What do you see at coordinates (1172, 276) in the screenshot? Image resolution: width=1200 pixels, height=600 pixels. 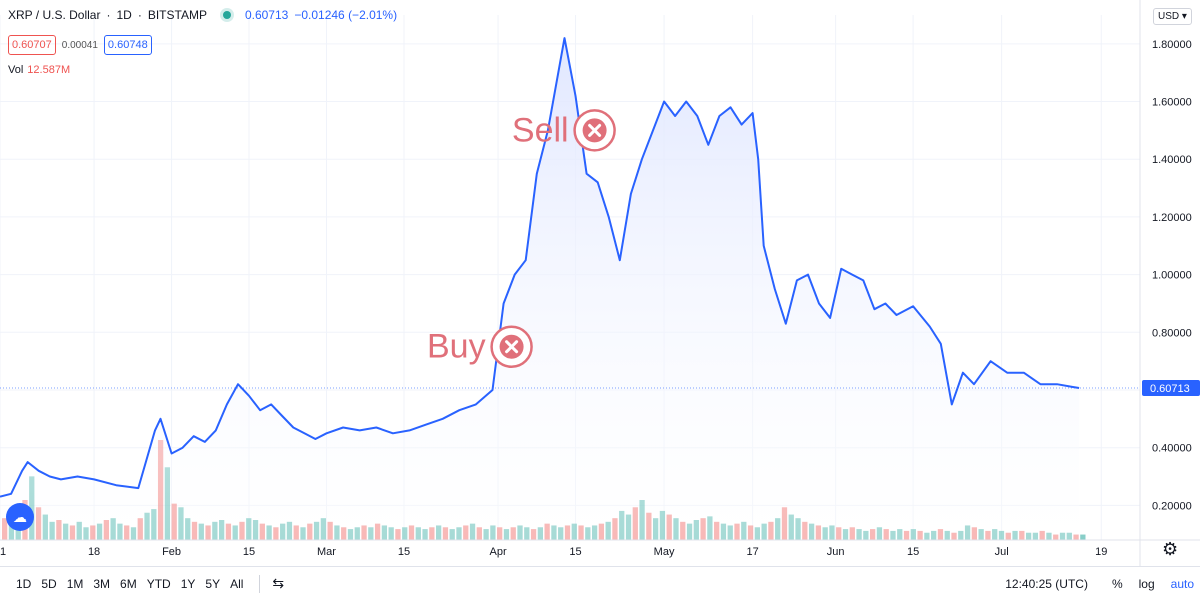 I see `y-tick-label: 1.00000` at bounding box center [1172, 276].